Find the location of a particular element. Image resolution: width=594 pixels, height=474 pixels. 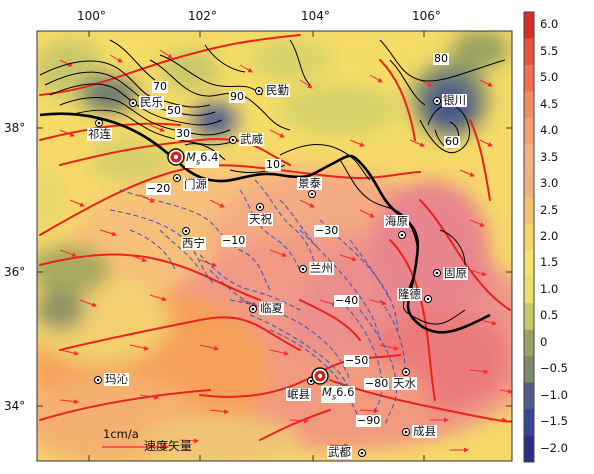

colorbar-tick-label: 0 is located at coordinates (544, 341).